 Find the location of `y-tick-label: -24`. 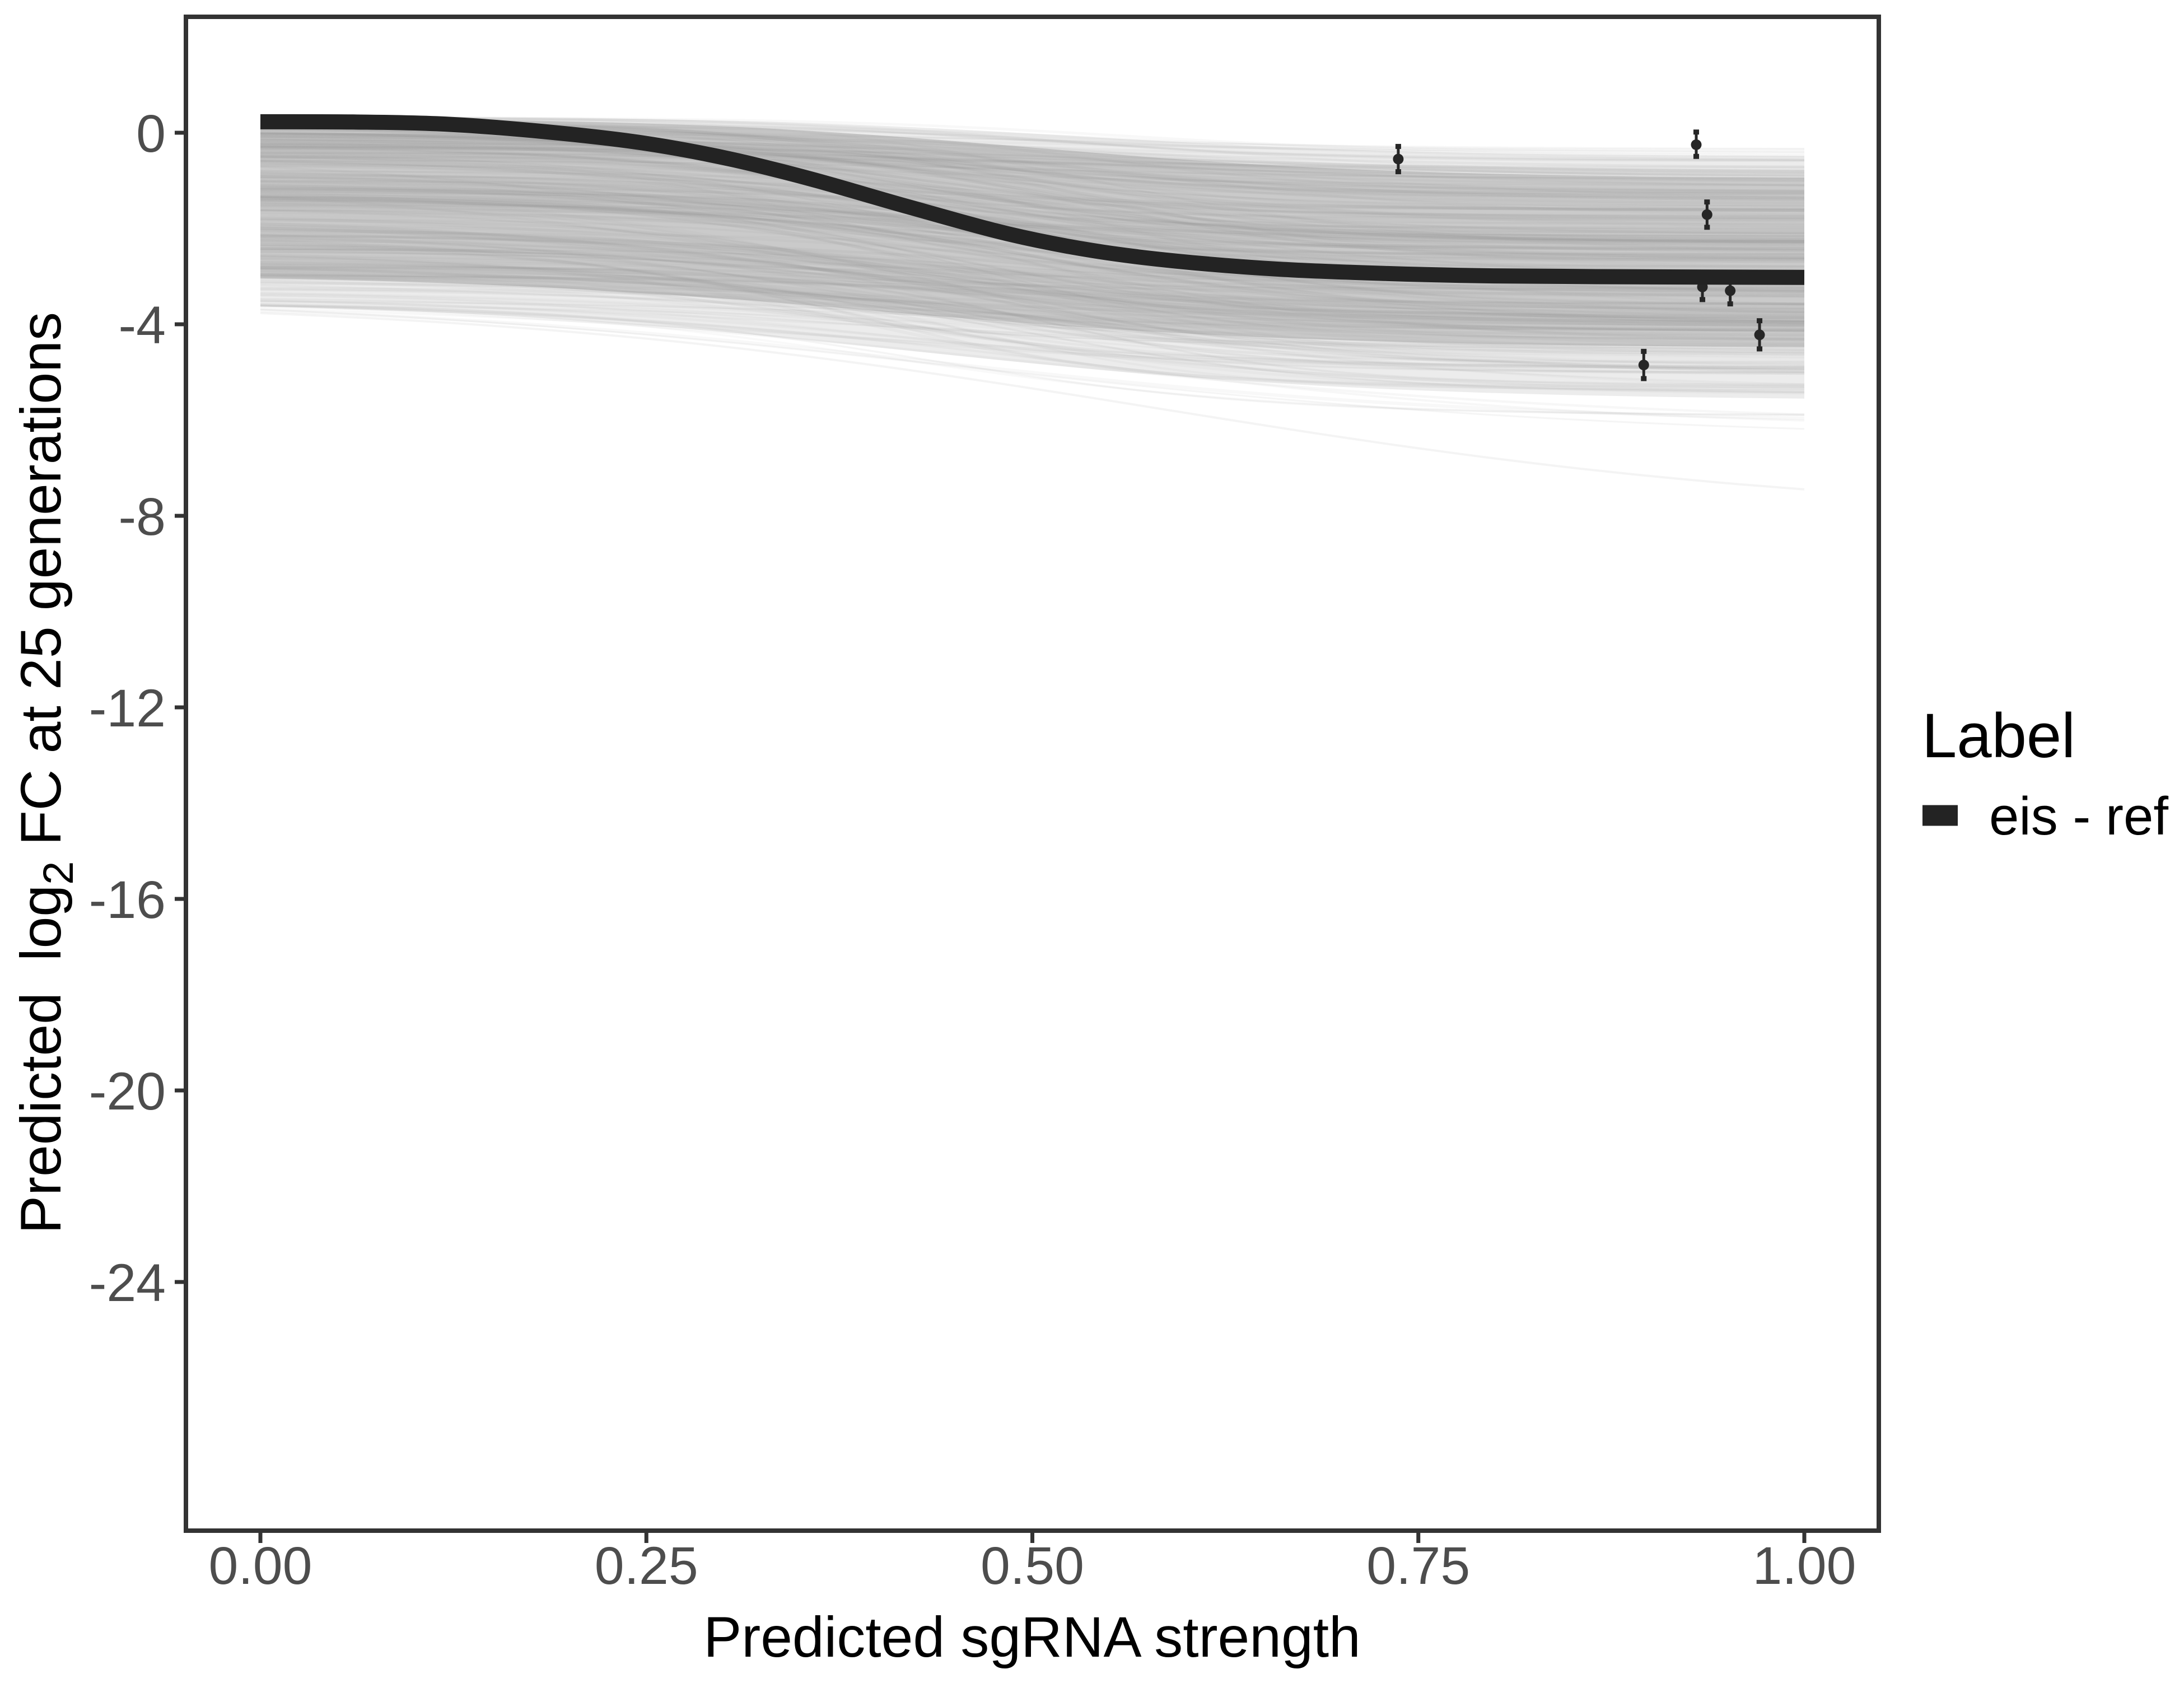

y-tick-label: -24 is located at coordinates (128, 1283).